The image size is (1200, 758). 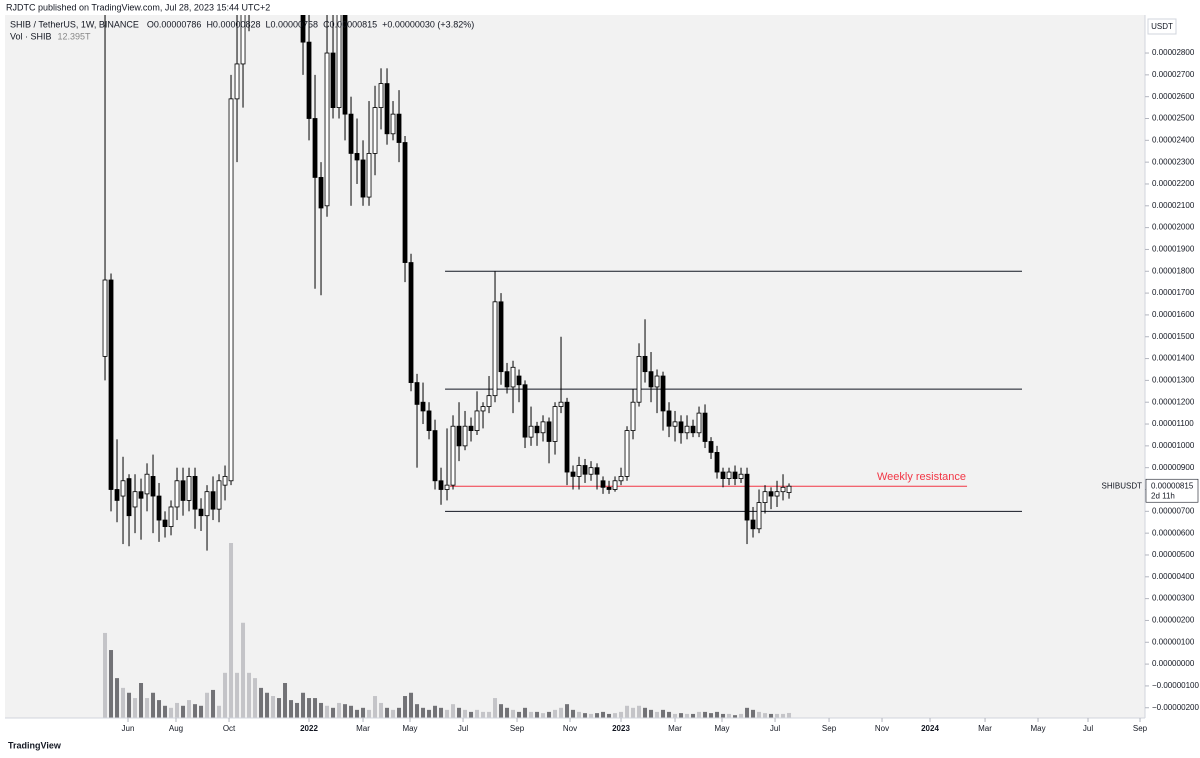 I want to click on last-price-countdown: 2d 11h, so click(x=1163, y=495).